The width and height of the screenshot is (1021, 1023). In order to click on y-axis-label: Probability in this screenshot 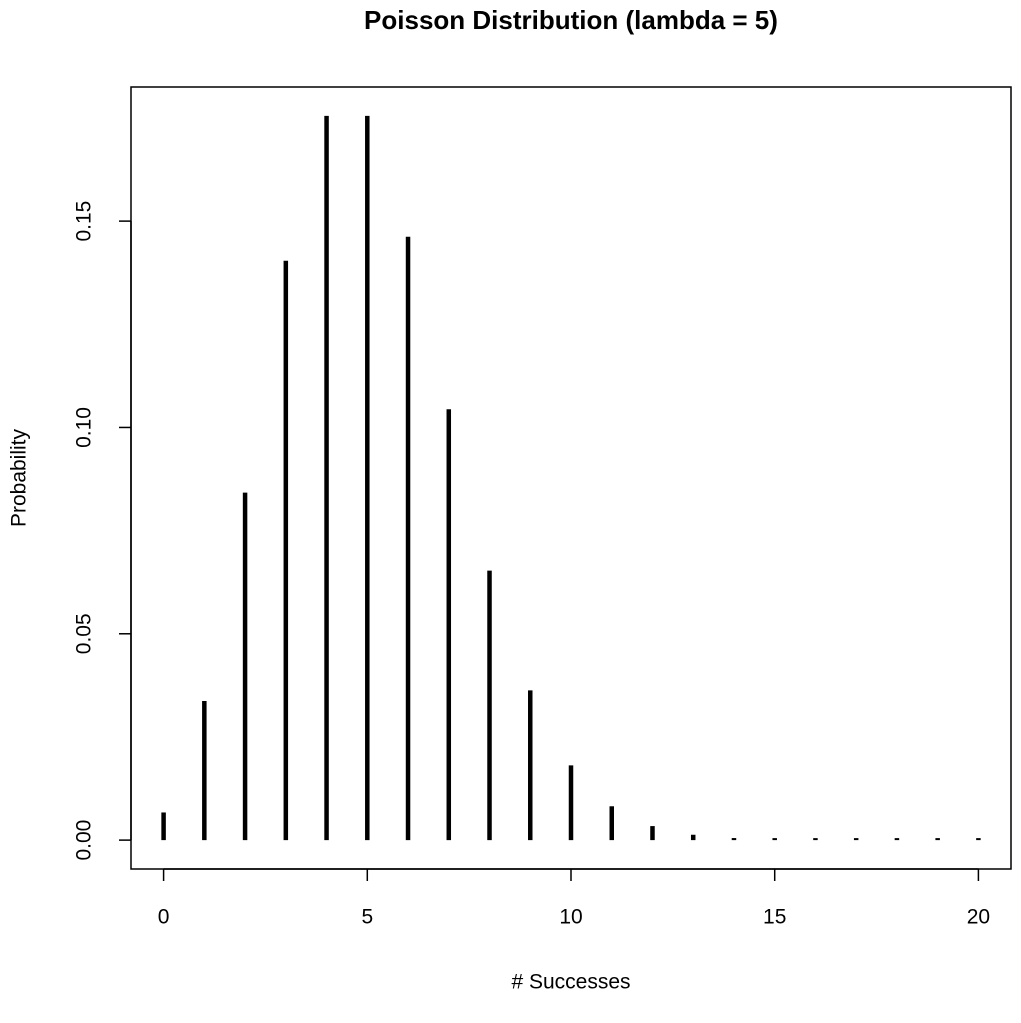, I will do `click(19, 477)`.